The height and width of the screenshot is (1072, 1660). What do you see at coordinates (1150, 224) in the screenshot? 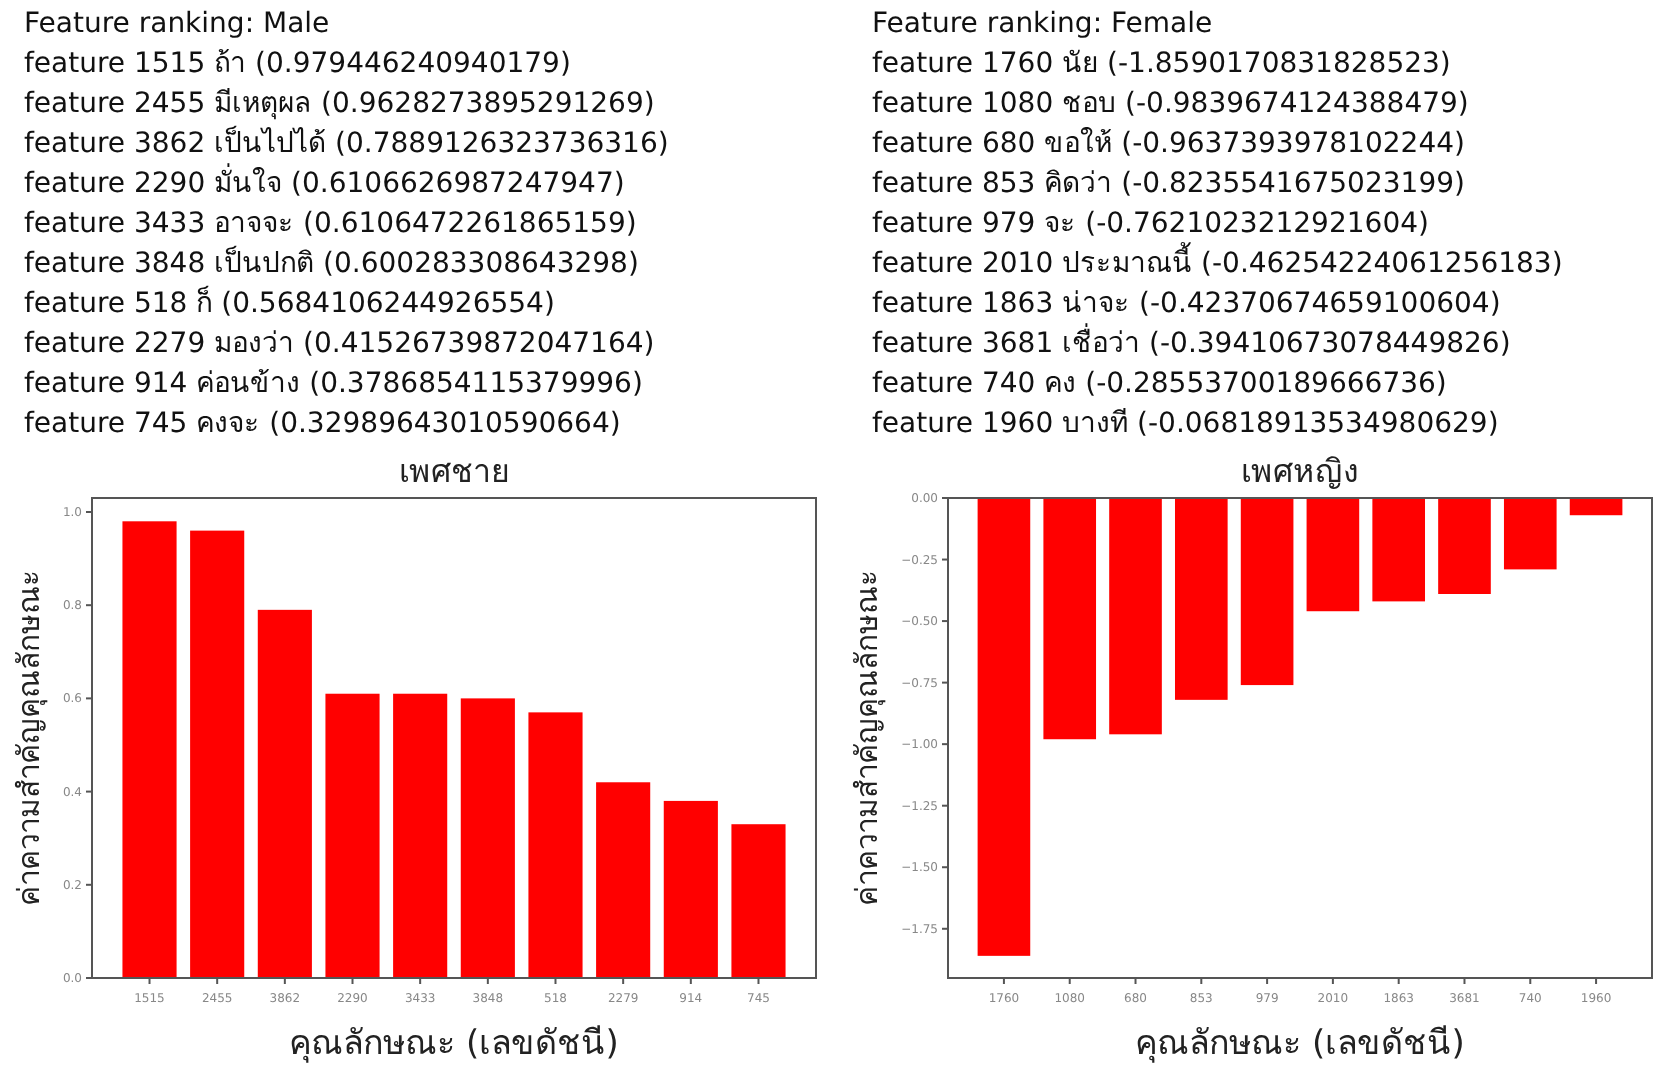
I see `text: feature 979 จะ (-0.7621023212921604)` at bounding box center [1150, 224].